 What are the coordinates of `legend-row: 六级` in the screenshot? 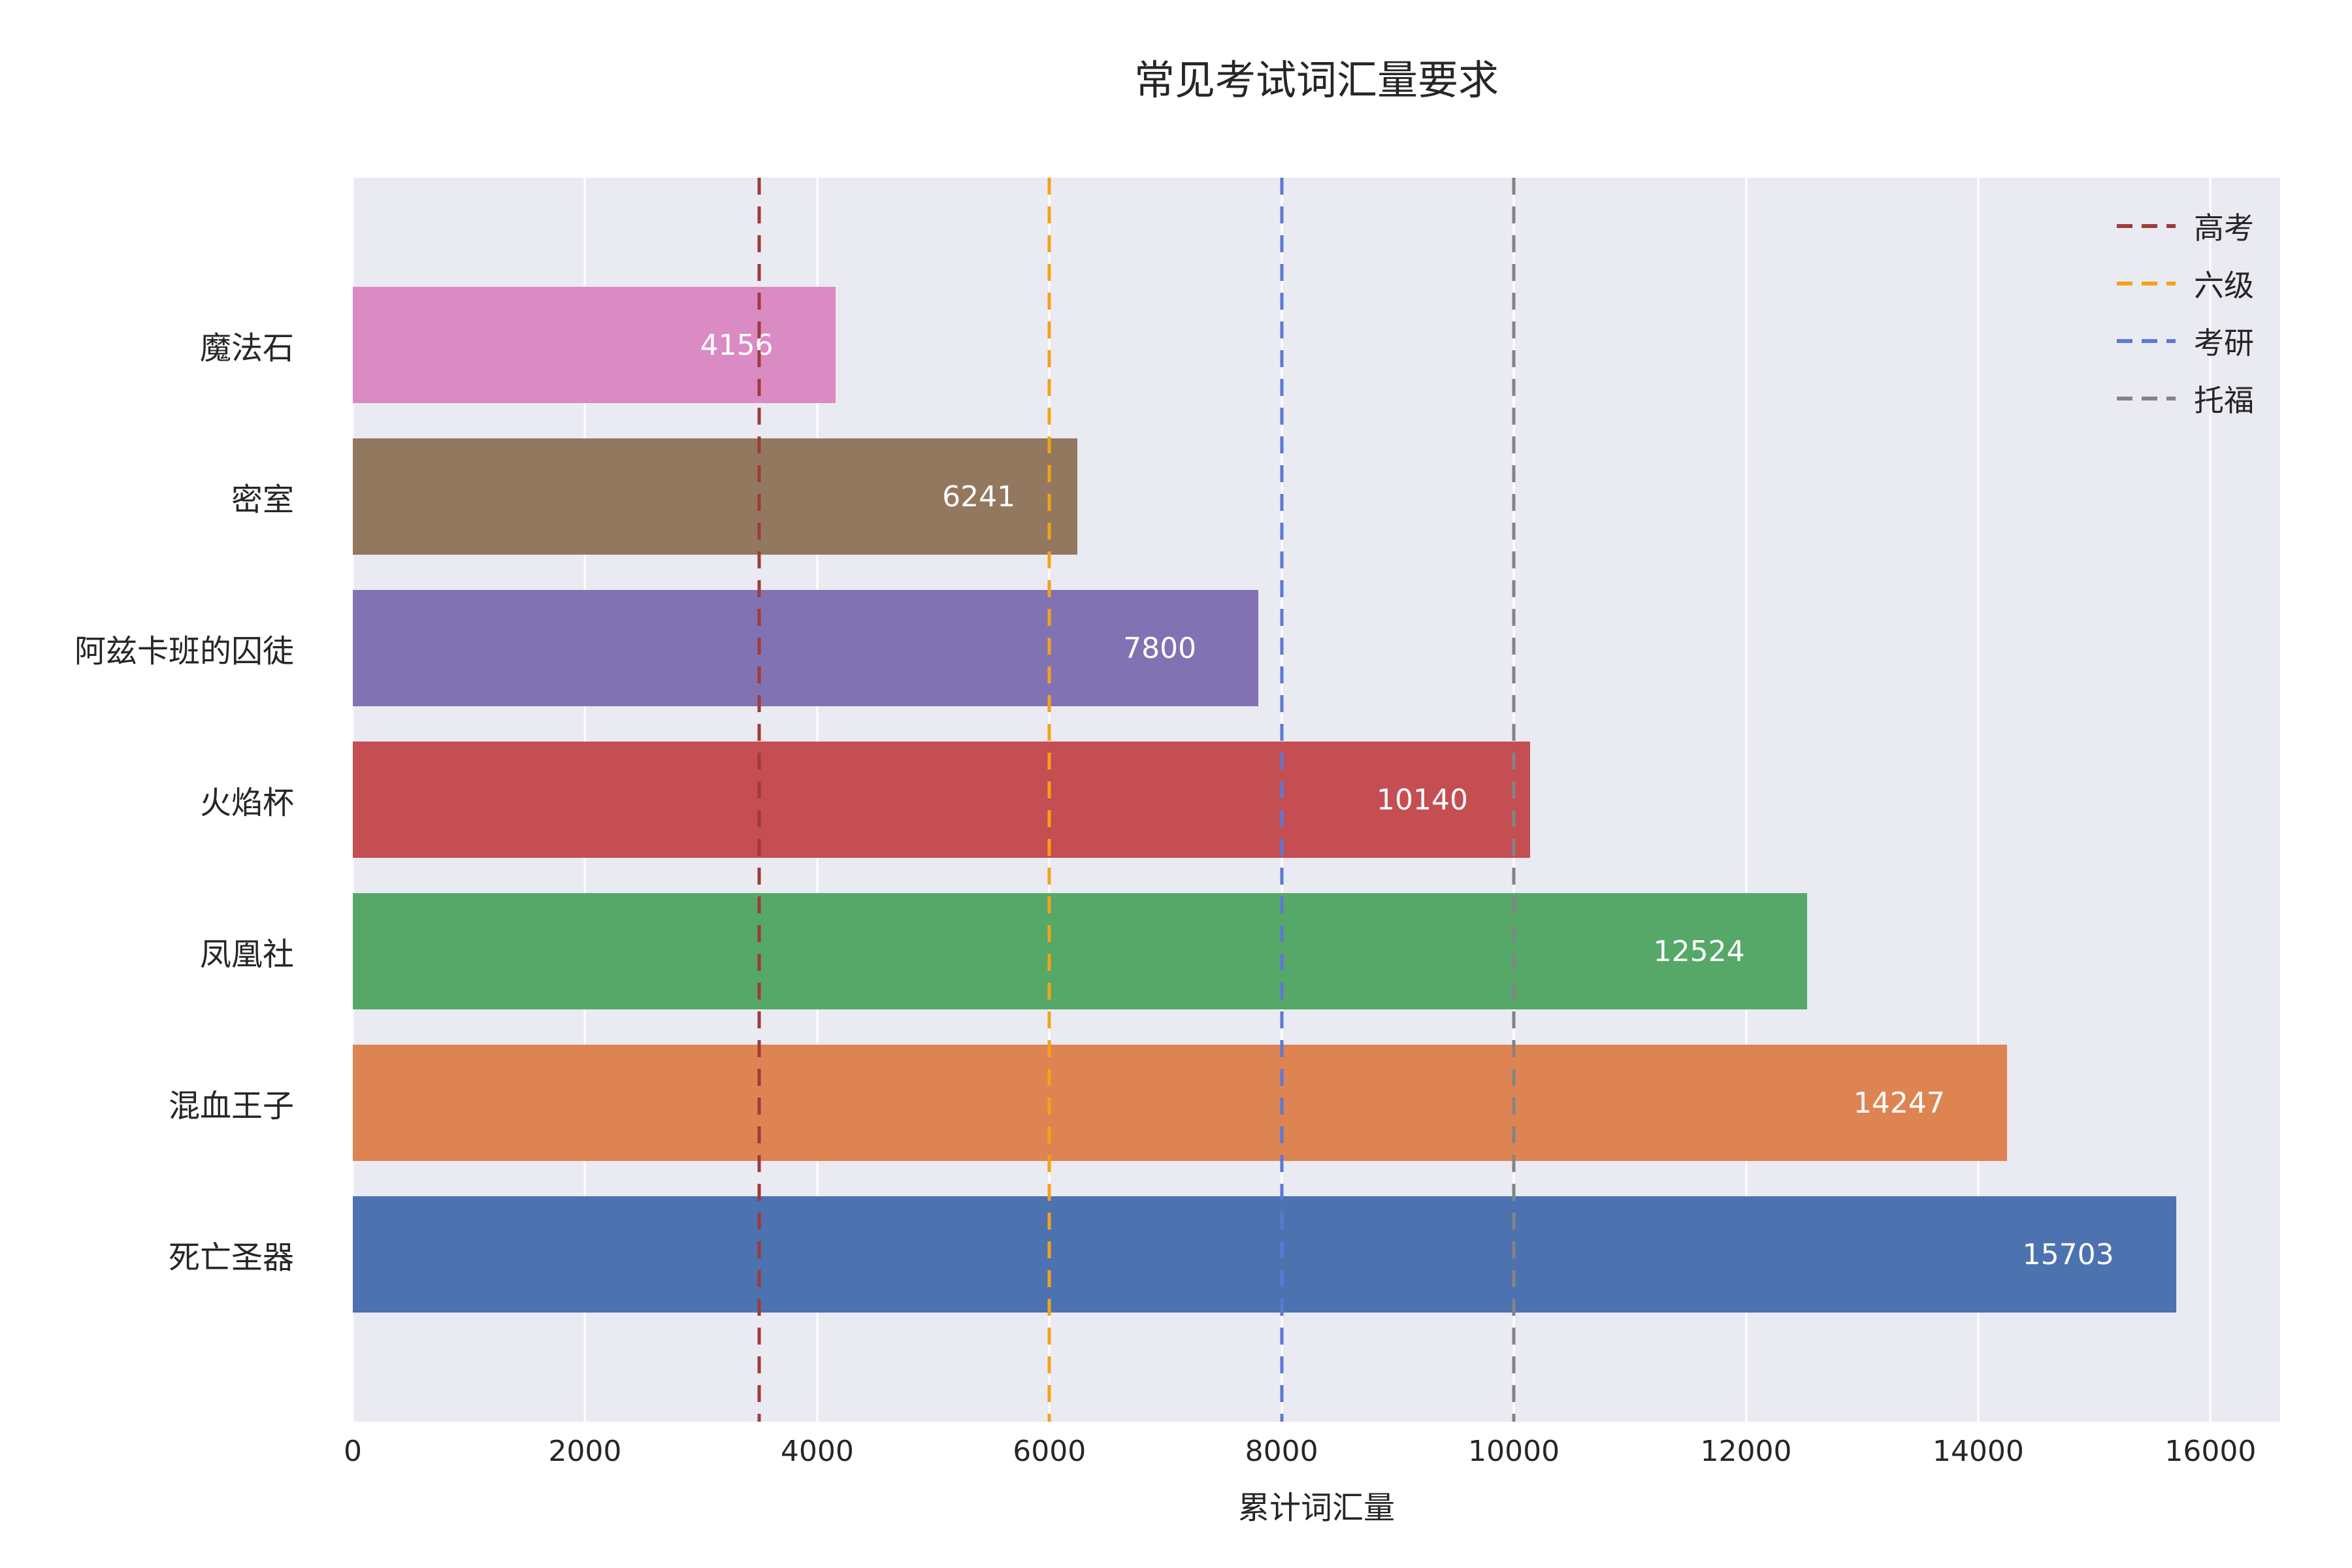 It's located at (2185, 283).